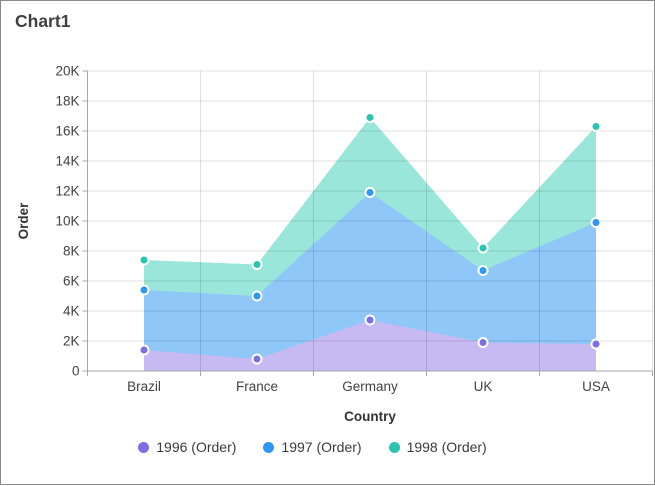 This screenshot has width=655, height=486. What do you see at coordinates (483, 342) in the screenshot?
I see `marker-1996-order-uk` at bounding box center [483, 342].